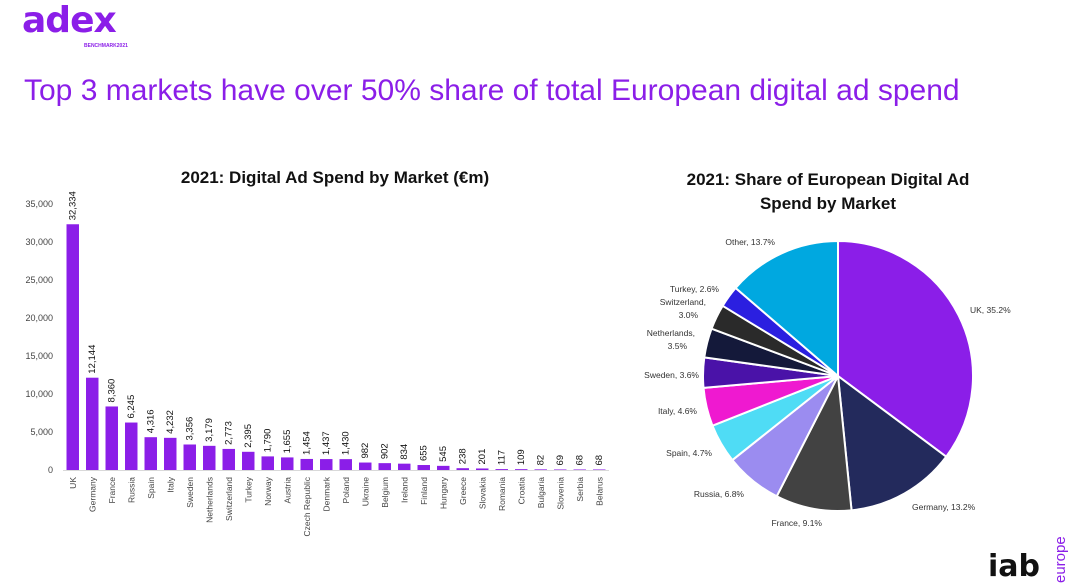 The height and width of the screenshot is (584, 1071). Describe the element at coordinates (365, 492) in the screenshot. I see `x-tick-label: Ukraine` at that location.